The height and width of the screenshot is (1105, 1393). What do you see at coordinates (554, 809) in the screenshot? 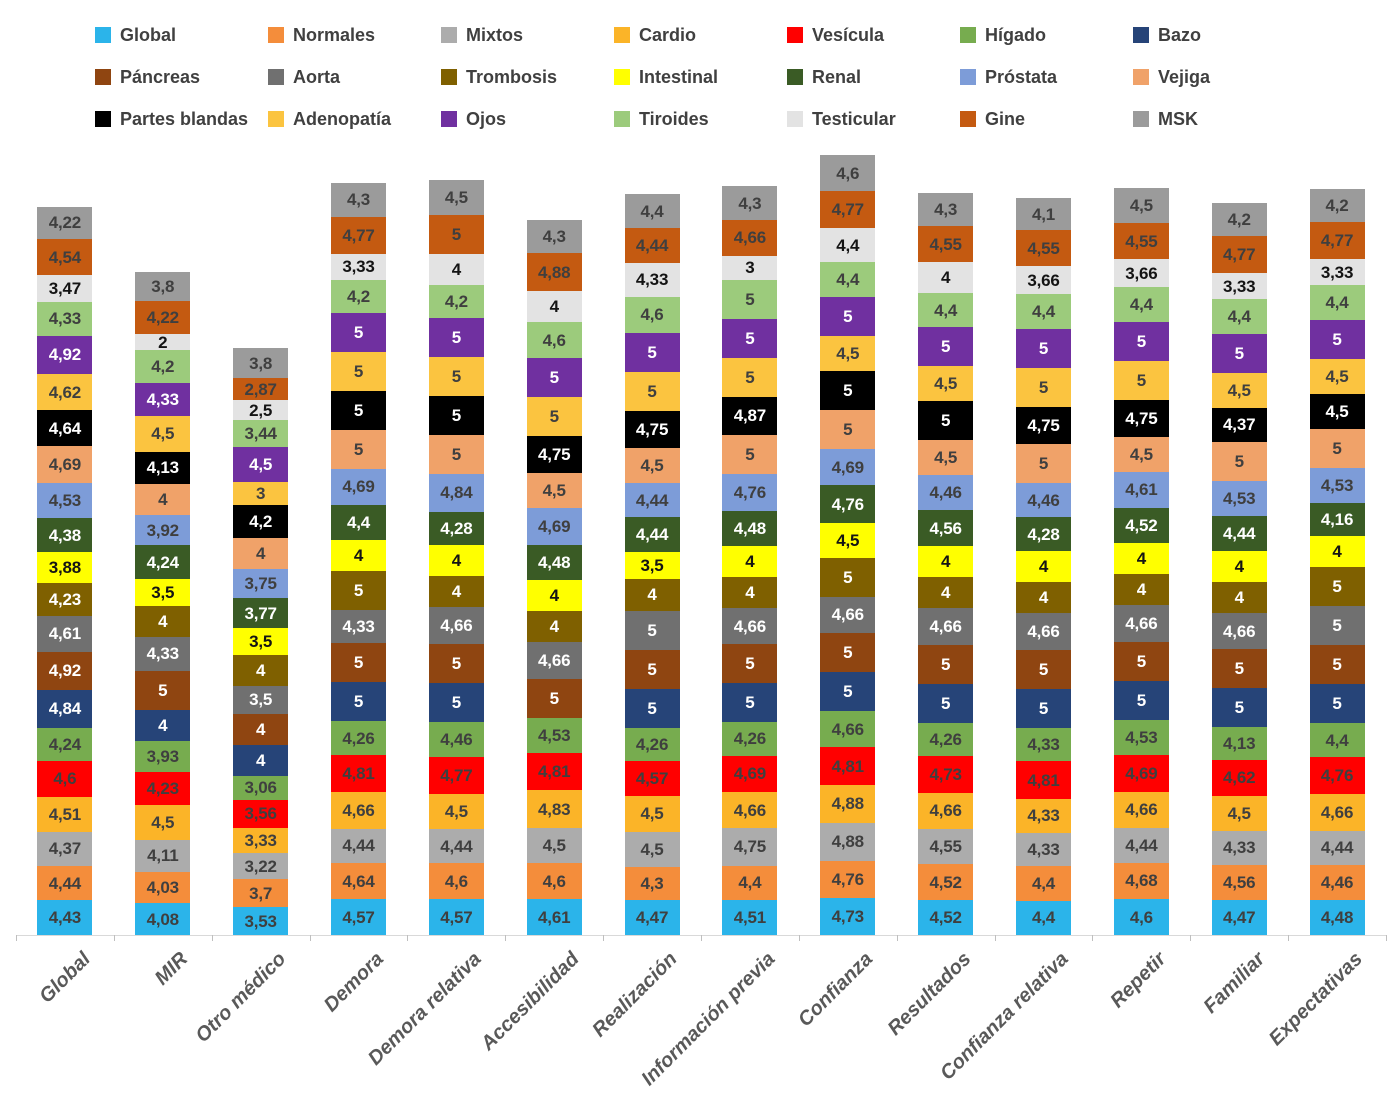
I see `value-label-accesibilidad-cardio: 4,83` at bounding box center [554, 809].